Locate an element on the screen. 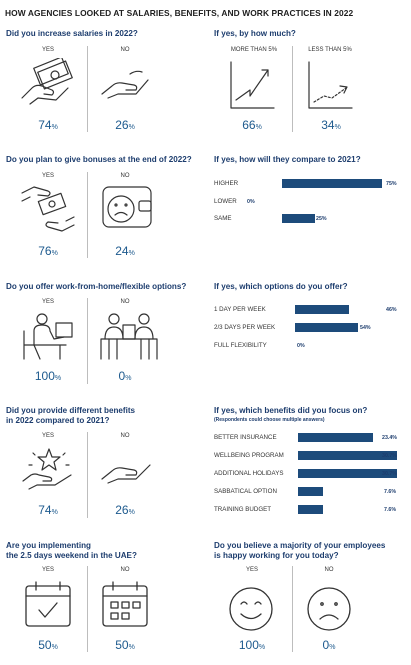 The width and height of the screenshot is (411, 665). money-exchange-icon is located at coordinates (48, 209).